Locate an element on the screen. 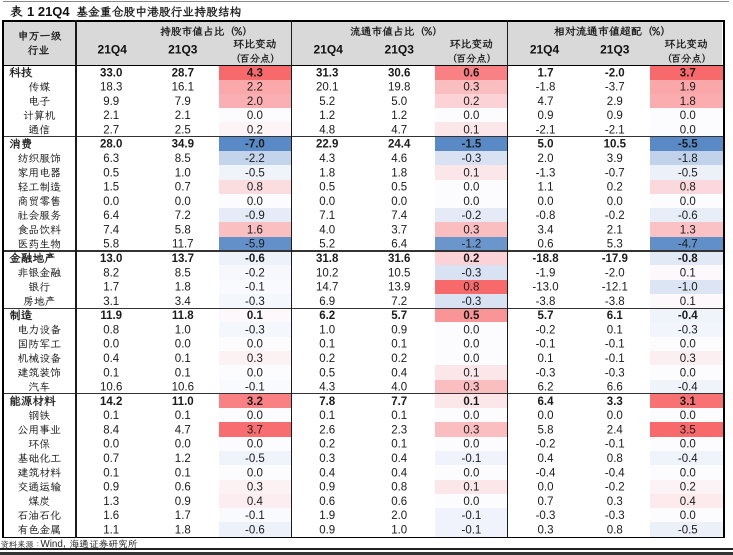 Image resolution: width=733 pixels, height=555 pixels. svg-text: -0.6 is located at coordinates (255, 259).